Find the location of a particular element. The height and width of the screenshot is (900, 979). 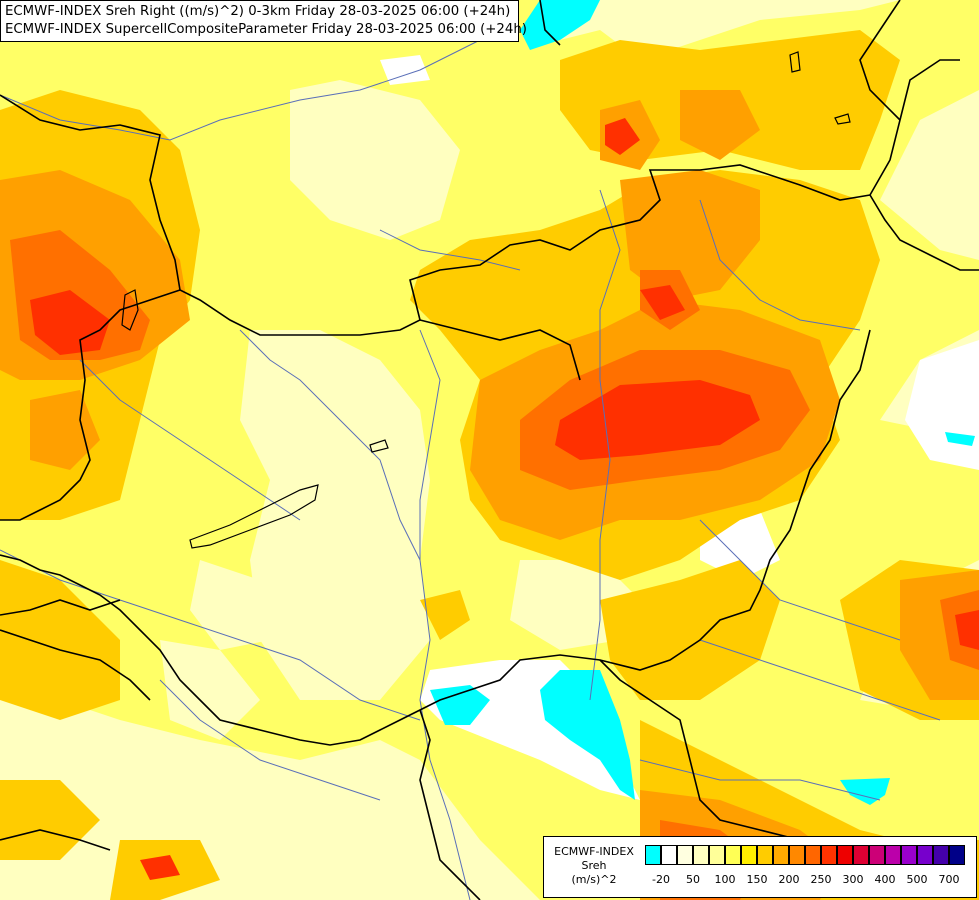

legend-tick-label: 150 is located at coordinates (757, 879).